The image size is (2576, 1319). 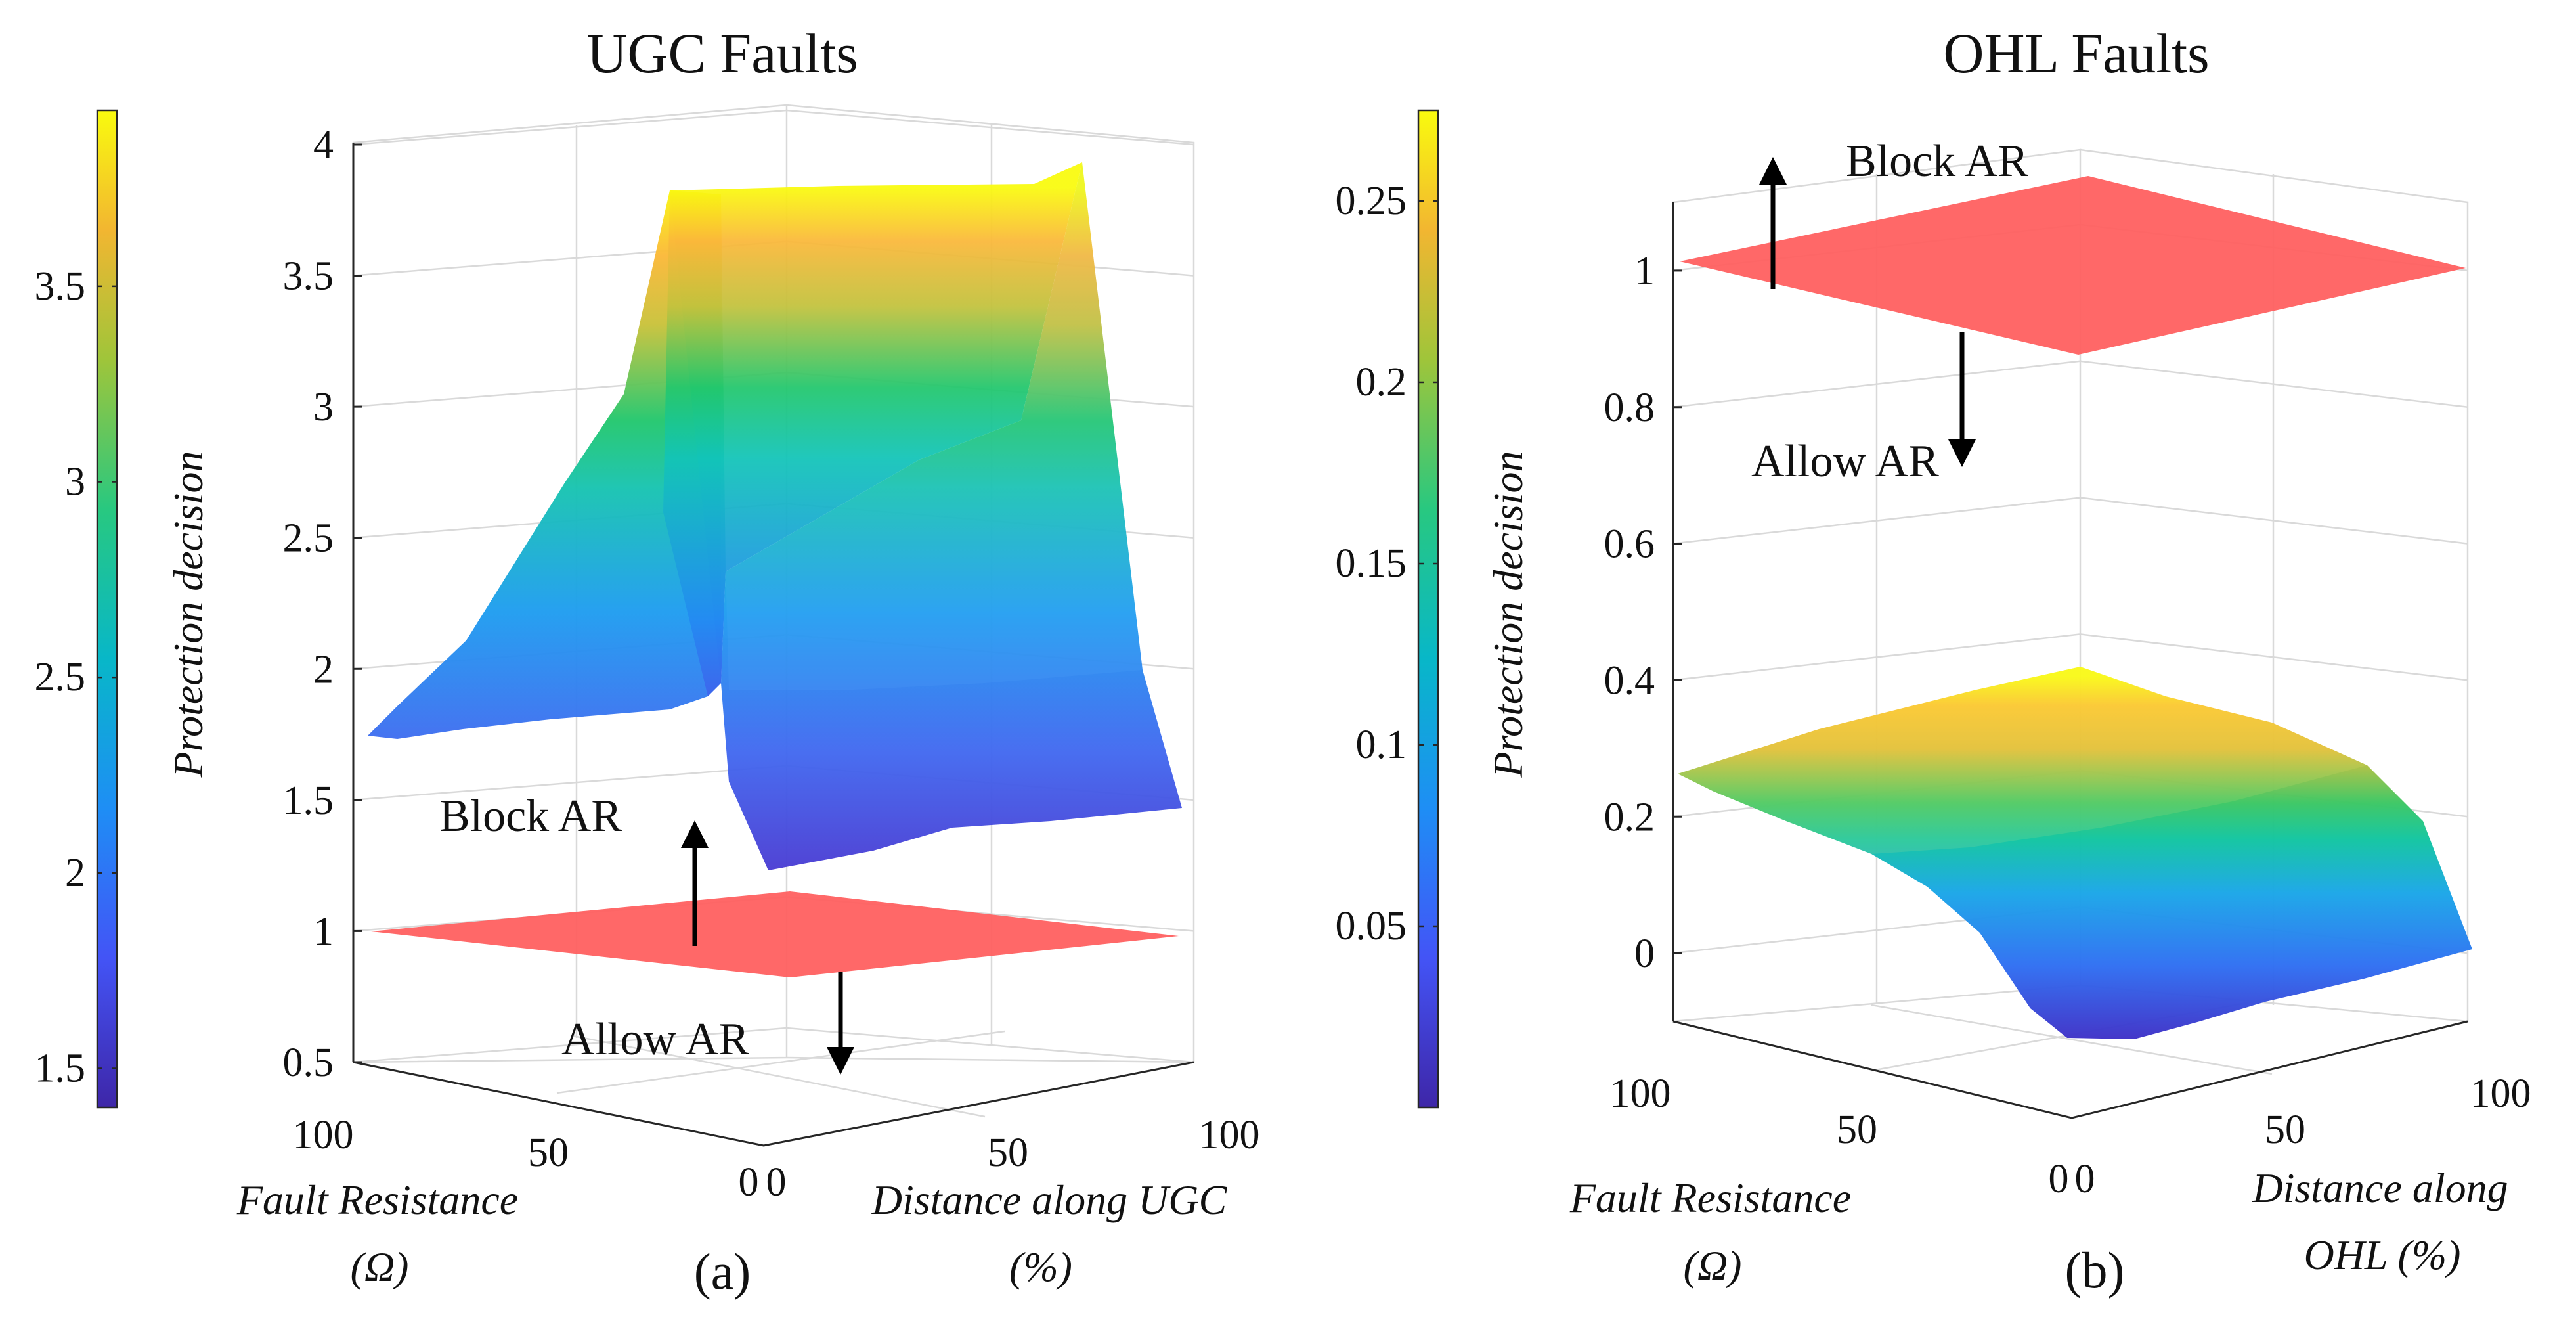 I want to click on dist-tick-b-0: 0, so click(x=2085, y=1179).